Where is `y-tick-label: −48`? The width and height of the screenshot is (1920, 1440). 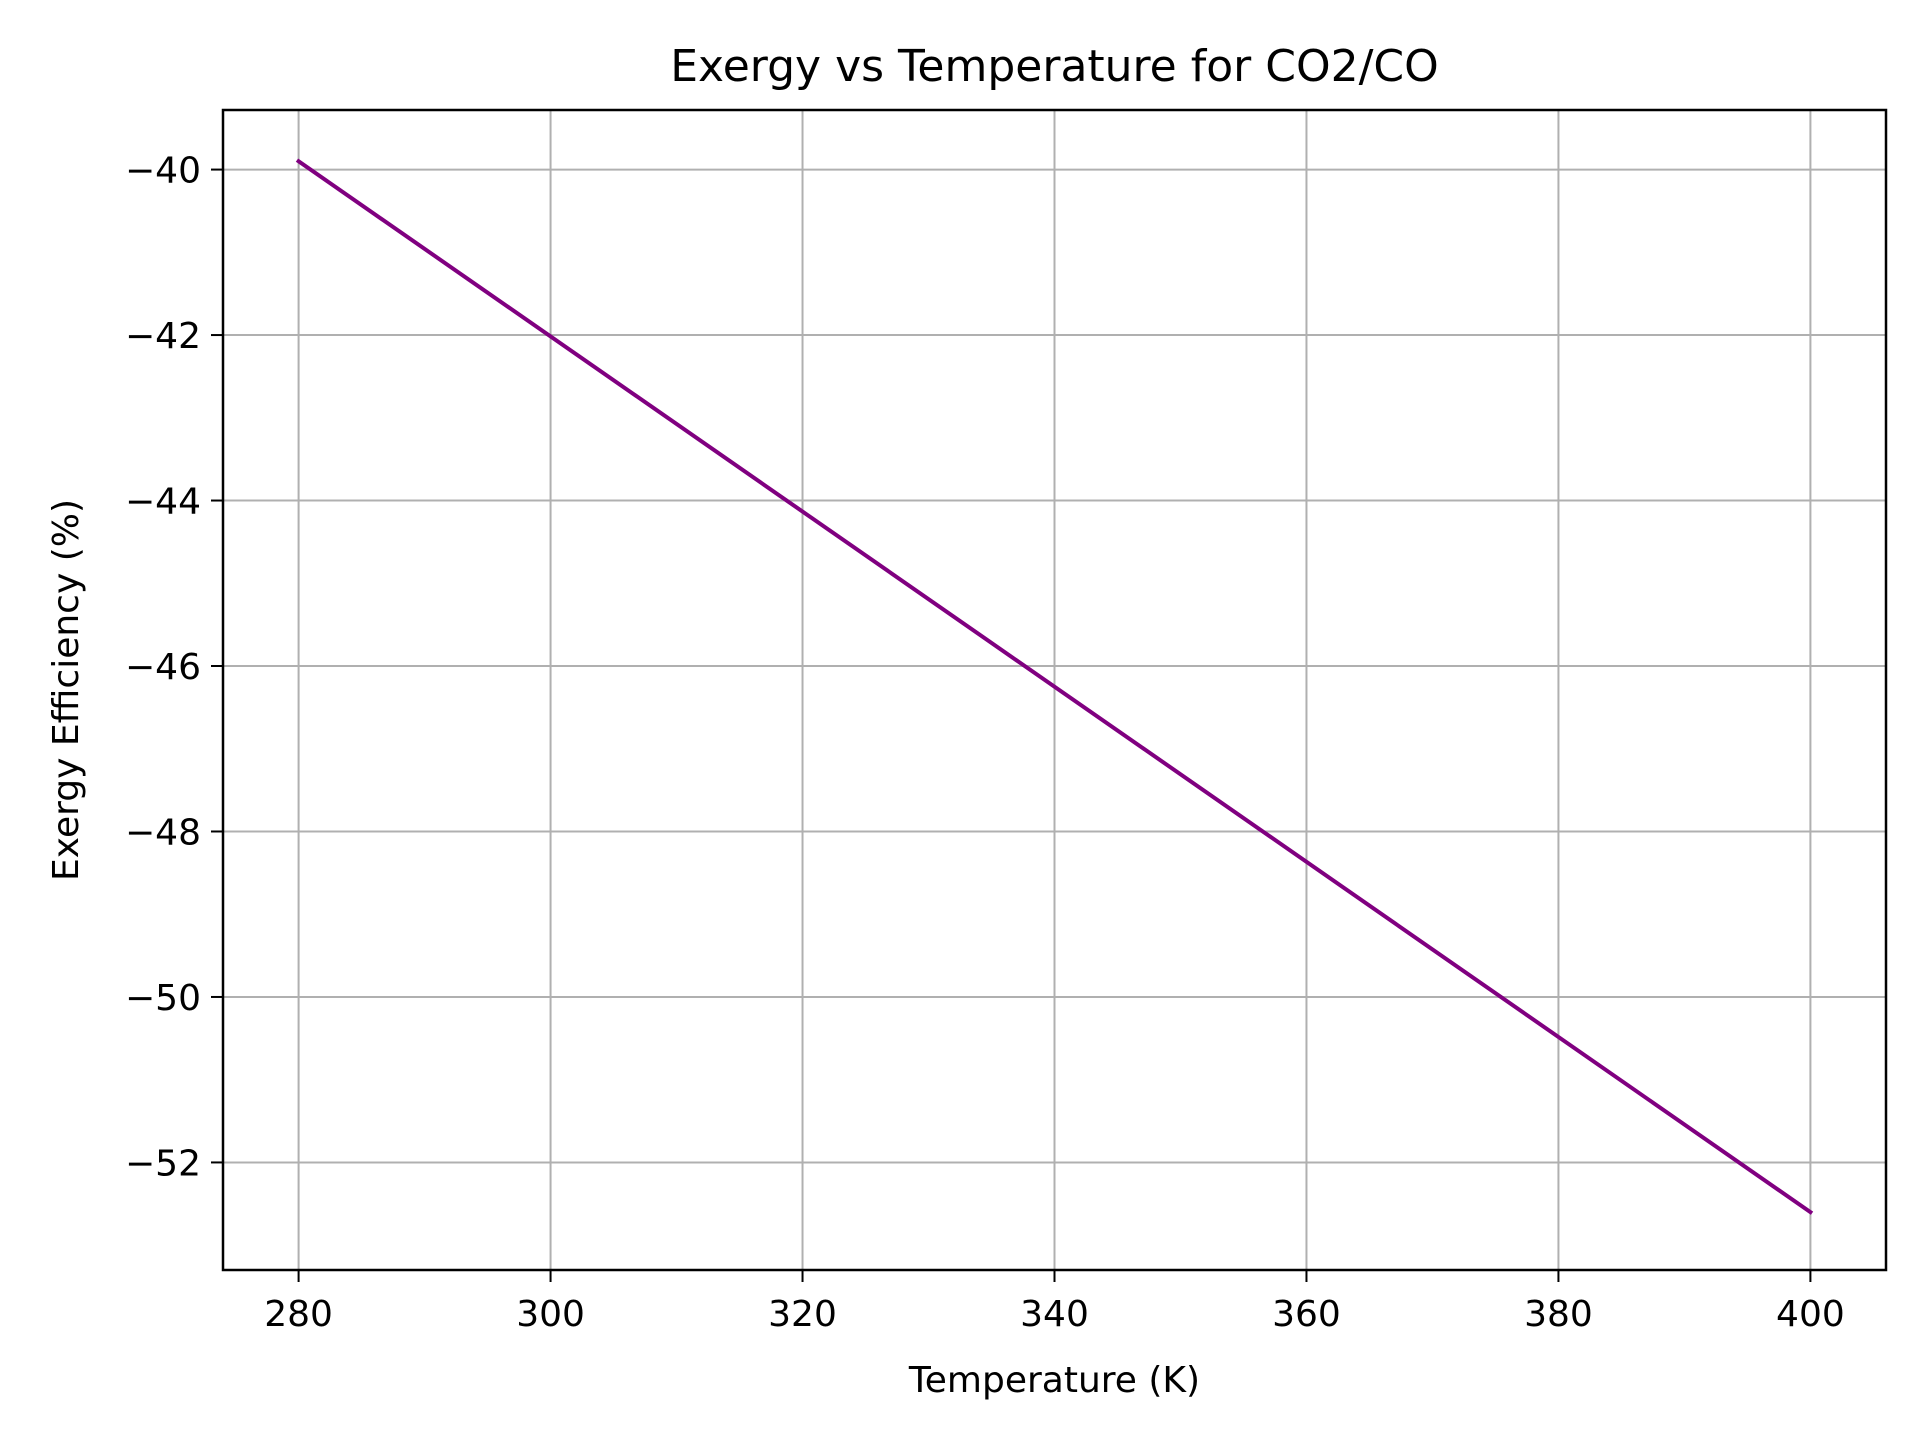 y-tick-label: −48 is located at coordinates (163, 832).